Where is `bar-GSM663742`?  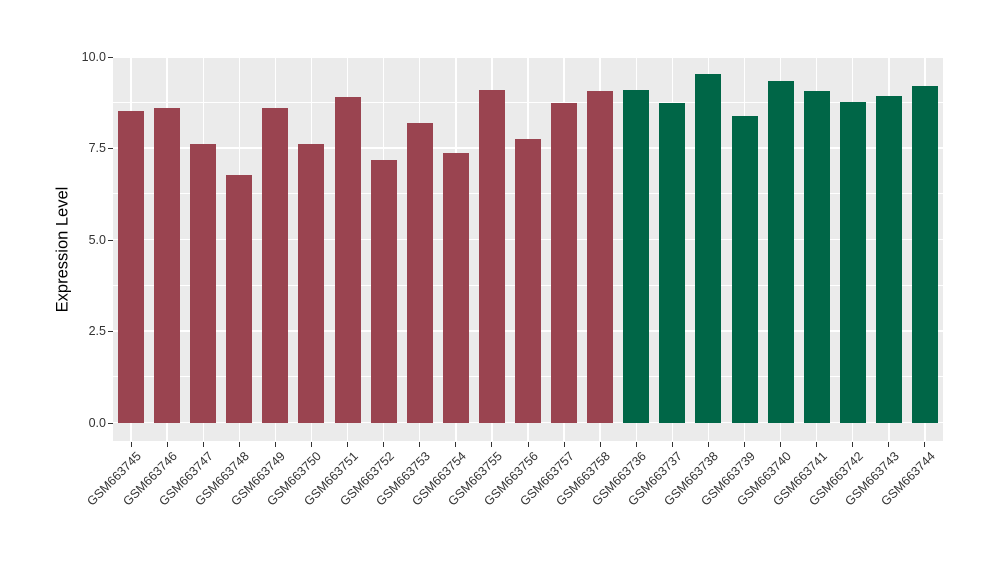
bar-GSM663742 is located at coordinates (852, 262).